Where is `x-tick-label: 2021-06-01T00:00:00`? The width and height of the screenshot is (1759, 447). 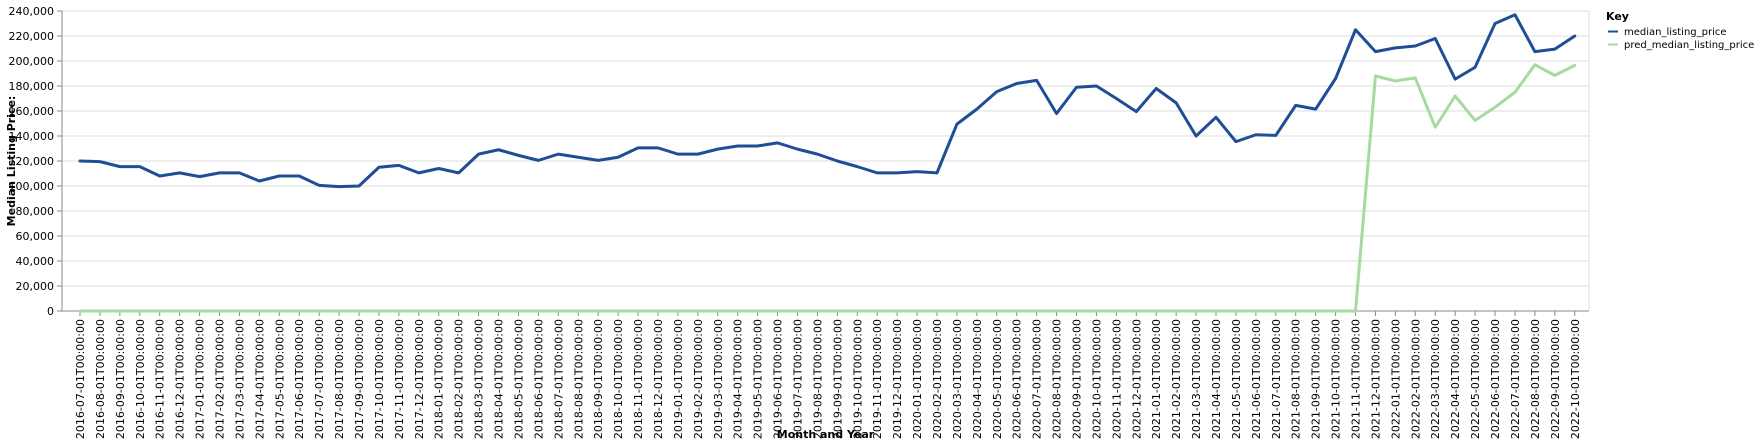 x-tick-label: 2021-06-01T00:00:00 is located at coordinates (1256, 379).